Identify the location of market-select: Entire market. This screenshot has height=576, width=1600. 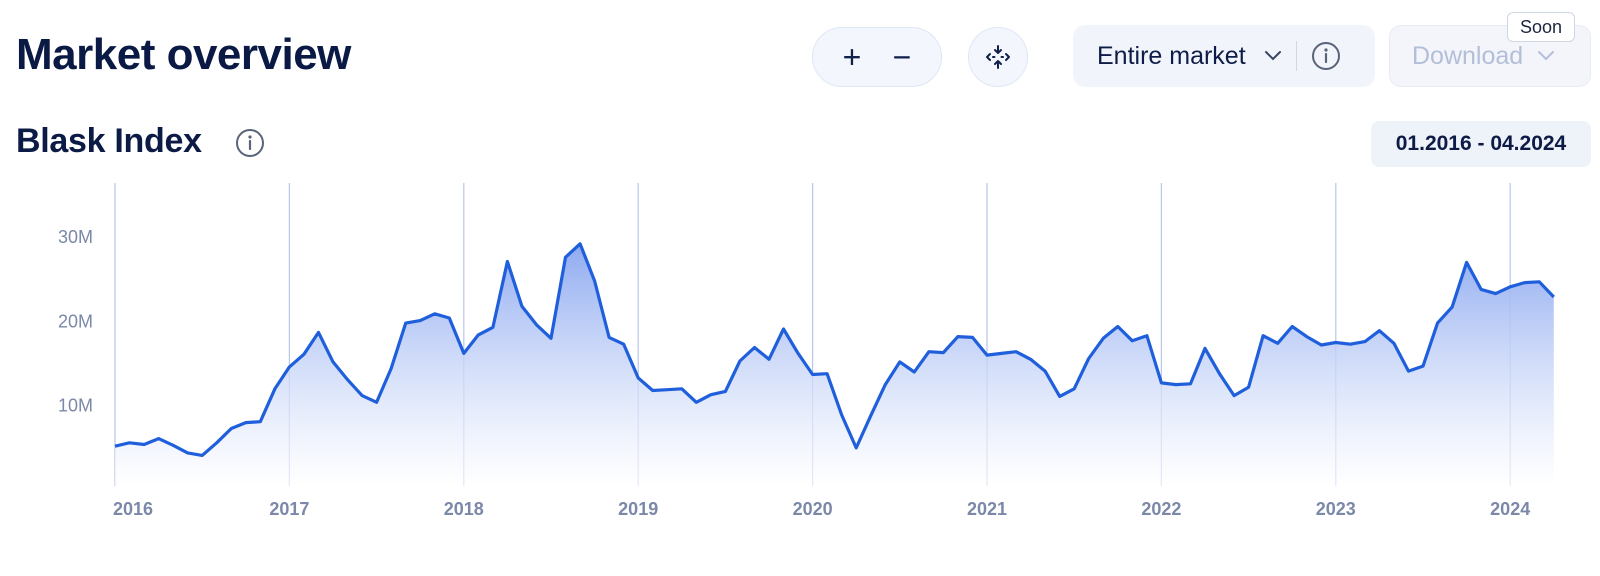
(1224, 56).